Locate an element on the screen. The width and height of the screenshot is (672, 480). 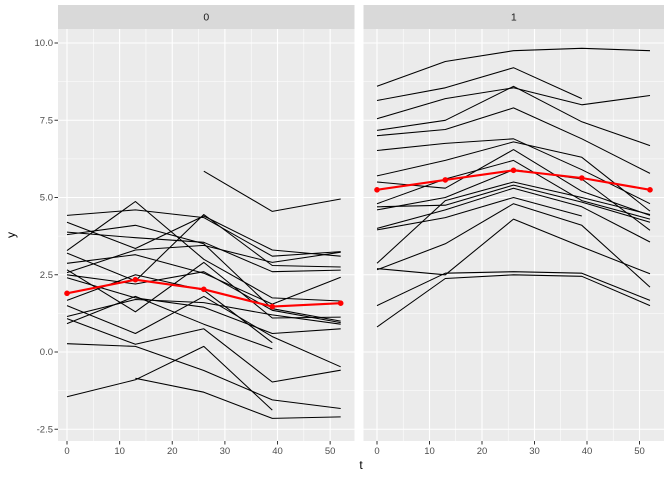
y-tick-label: 0.0 is located at coordinates (46, 352).